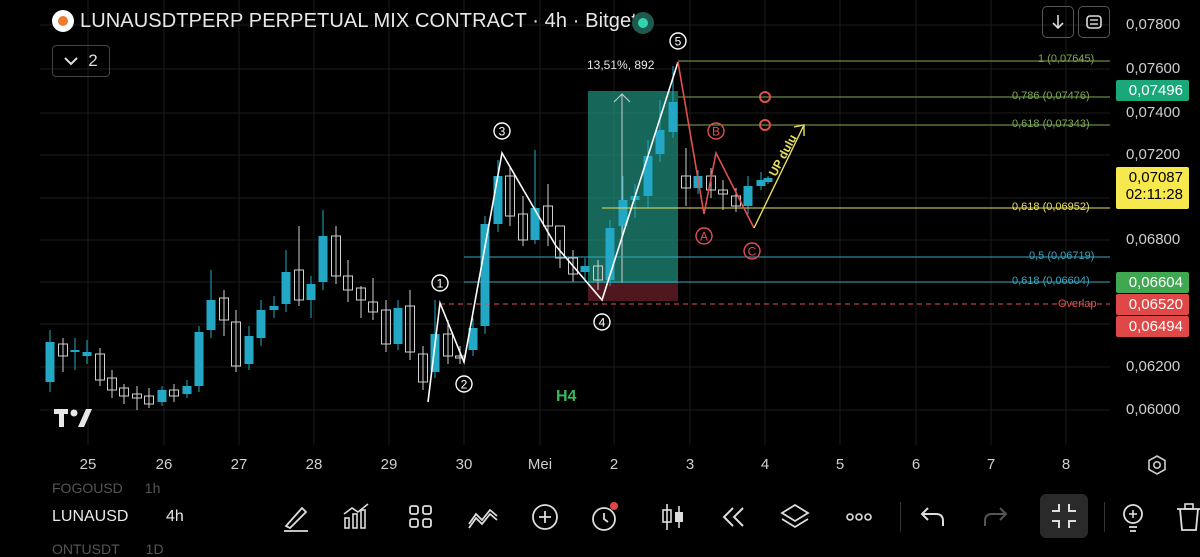 The height and width of the screenshot is (557, 1200). What do you see at coordinates (106, 488) in the screenshot?
I see `symbol-list-item: FOGOUSD 1h` at bounding box center [106, 488].